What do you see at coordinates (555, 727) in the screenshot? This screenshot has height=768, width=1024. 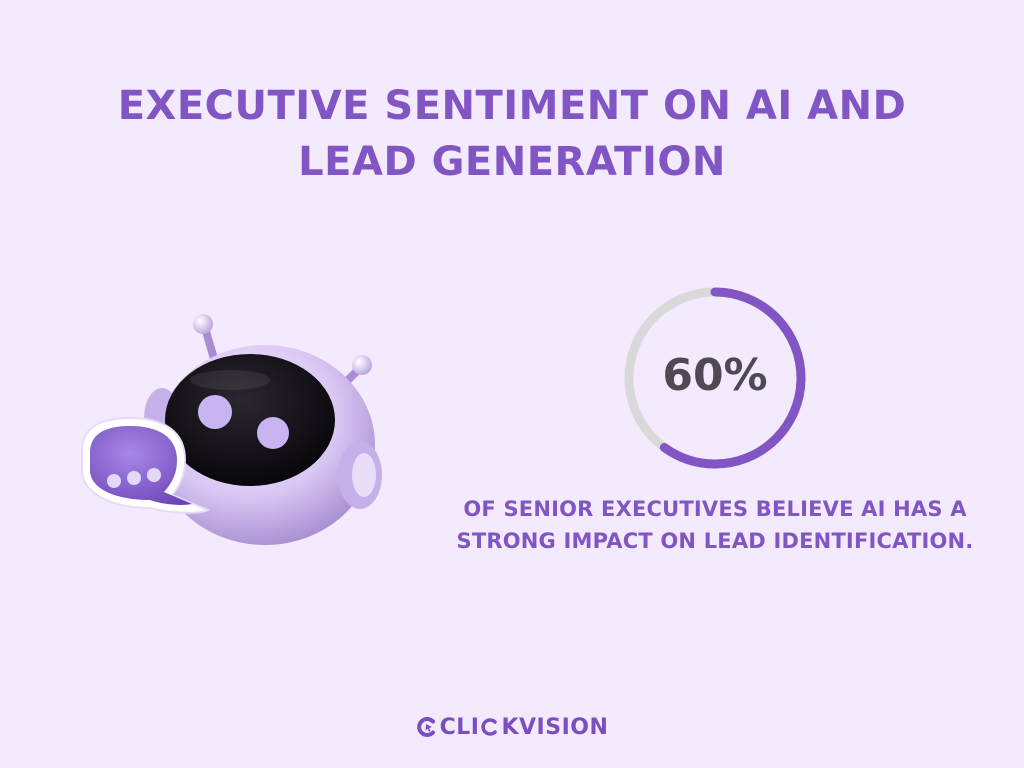 I see `brand-name-suffix: KVISION` at bounding box center [555, 727].